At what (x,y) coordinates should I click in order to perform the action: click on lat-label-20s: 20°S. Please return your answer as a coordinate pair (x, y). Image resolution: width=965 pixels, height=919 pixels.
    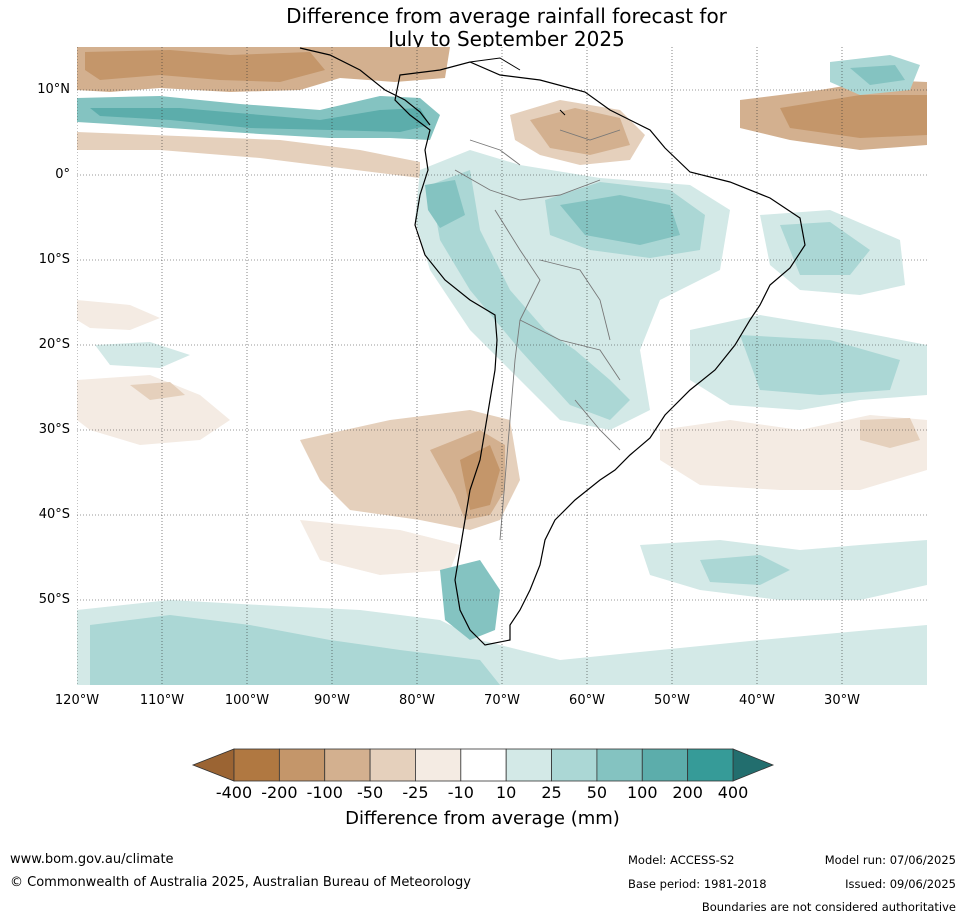
    Looking at the image, I should click on (54, 344).